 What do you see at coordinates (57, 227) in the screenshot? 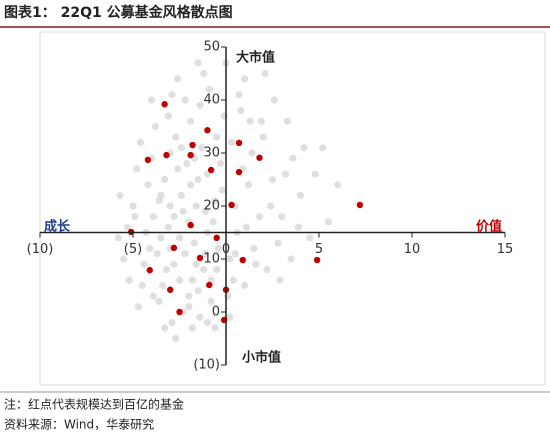
I see `annotation-left: 成长` at bounding box center [57, 227].